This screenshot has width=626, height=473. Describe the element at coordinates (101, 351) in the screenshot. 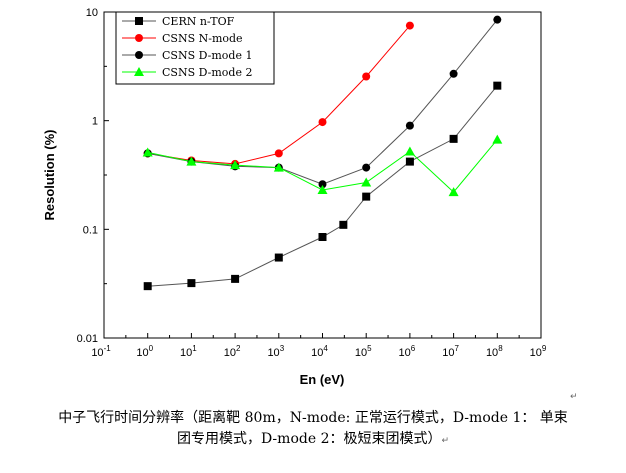

I see `x-tick-label-0: 10⁻¹` at that location.